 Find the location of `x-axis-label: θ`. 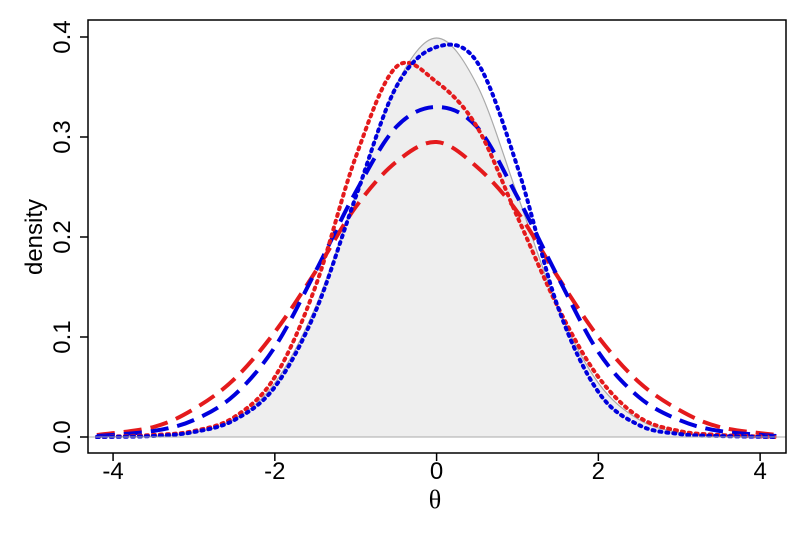

x-axis-label: θ is located at coordinates (435, 499).